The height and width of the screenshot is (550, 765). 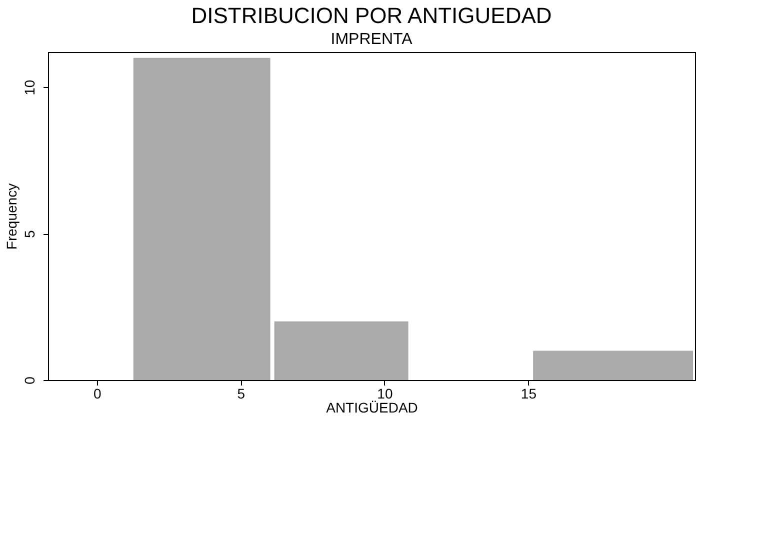 I want to click on chart-title: DISTRIBUCION POR ANTIGUEDAD, so click(x=371, y=15).